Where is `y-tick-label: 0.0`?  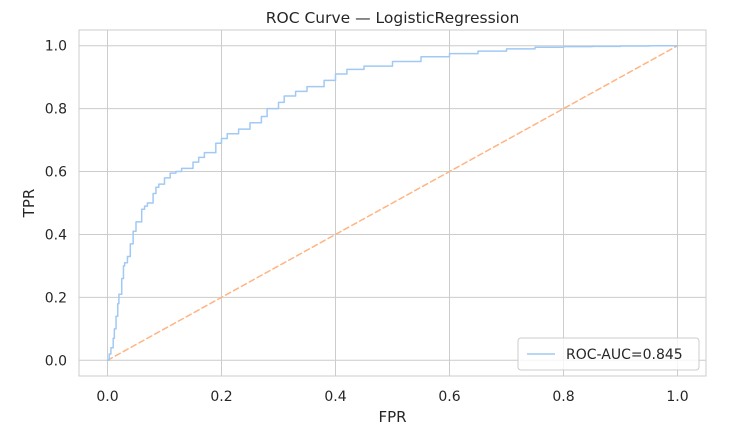
y-tick-label: 0.0 is located at coordinates (56, 361).